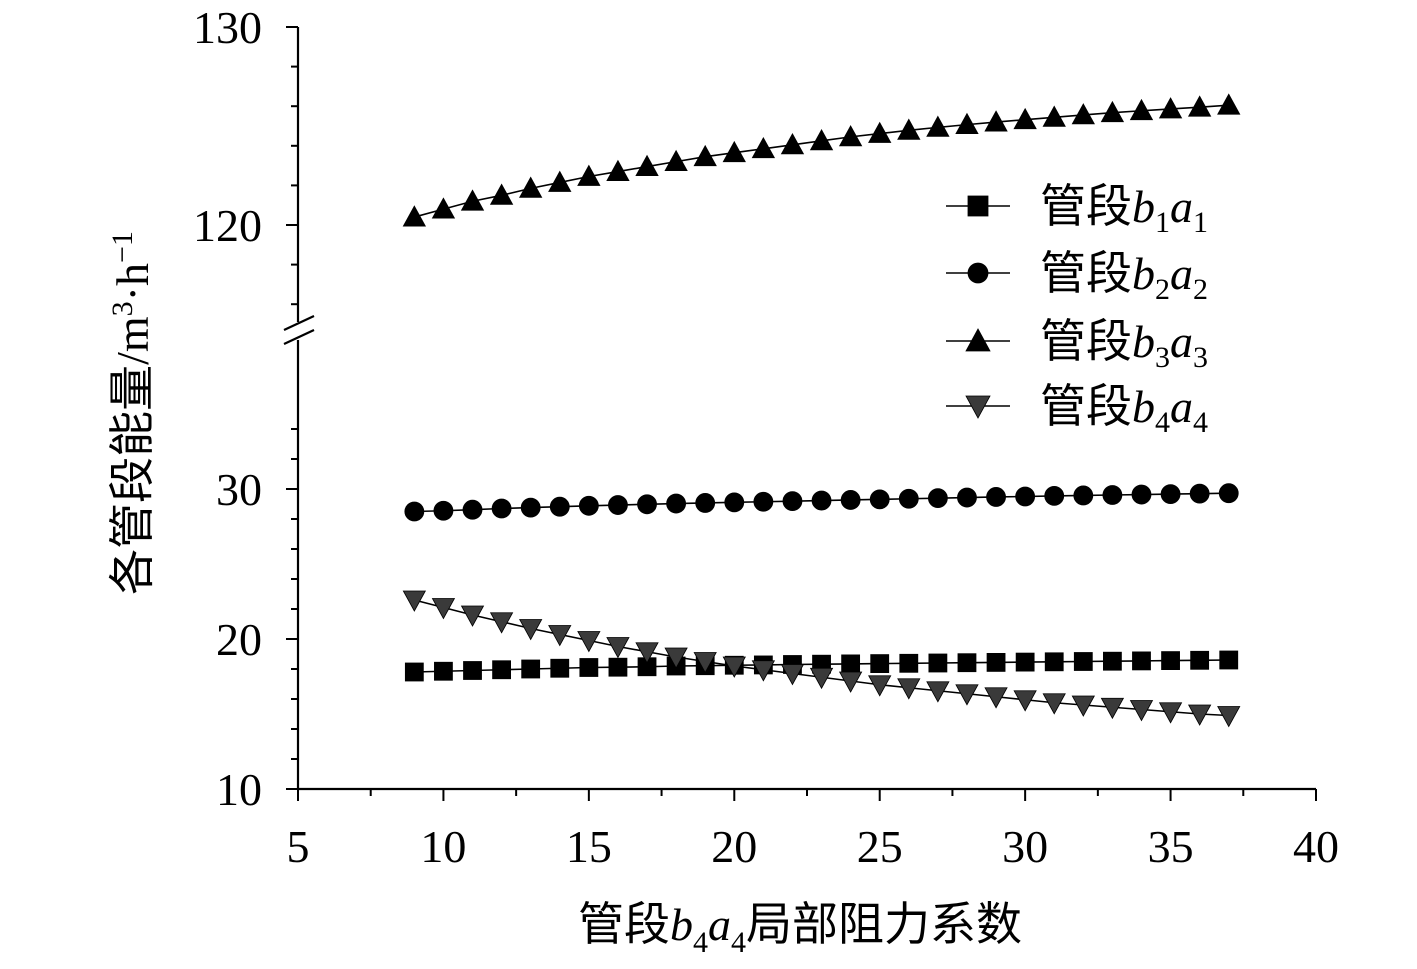 Image resolution: width=1417 pixels, height=969 pixels. I want to click on x-tick-label: 35, so click(1171, 846).